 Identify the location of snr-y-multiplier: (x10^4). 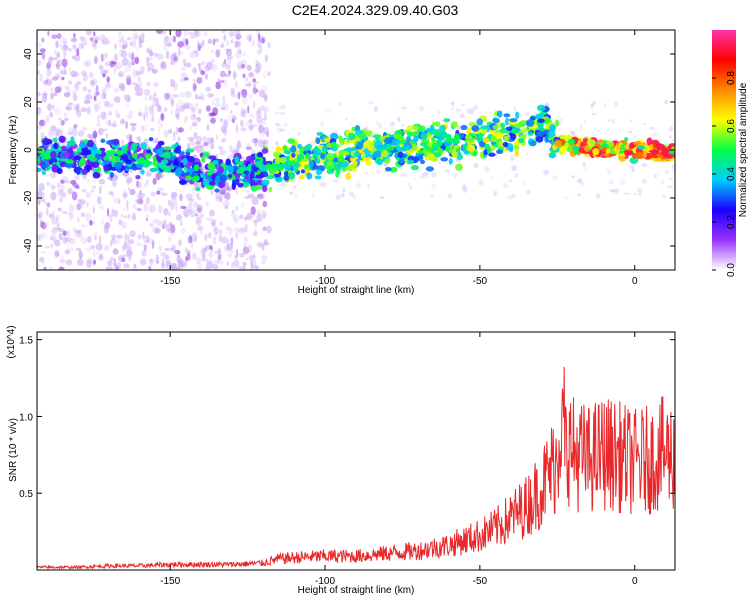
(11, 341).